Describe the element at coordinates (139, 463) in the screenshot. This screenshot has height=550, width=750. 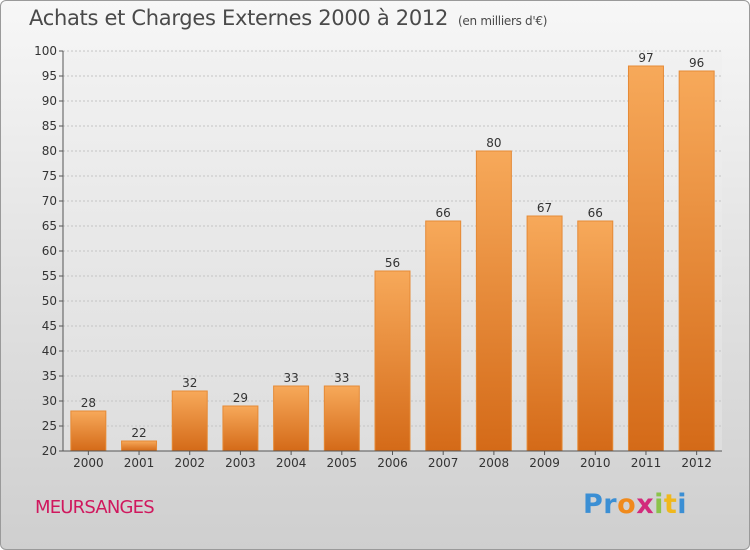
I see `x-tick-label-2001: 2001` at that location.